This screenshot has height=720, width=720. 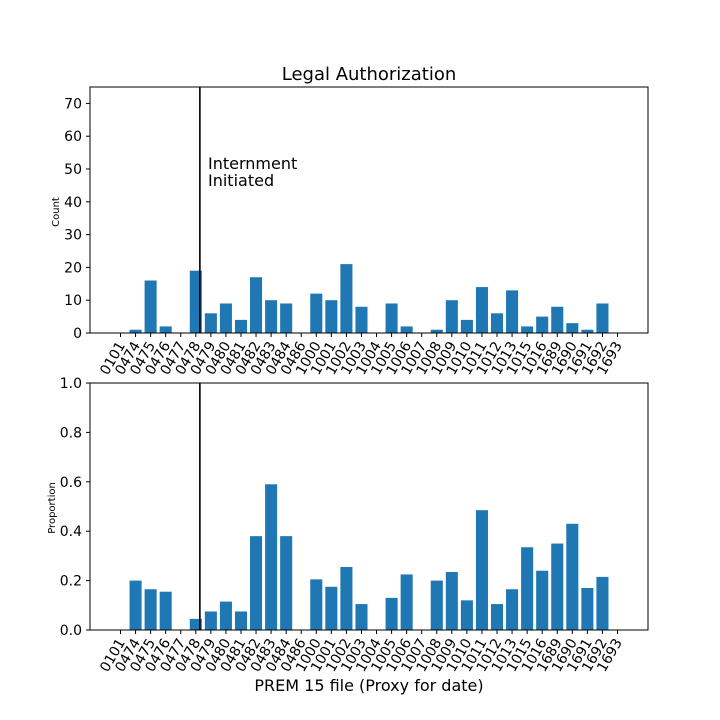 I want to click on bottom-y-tick-label: 0.2, so click(x=71, y=582).